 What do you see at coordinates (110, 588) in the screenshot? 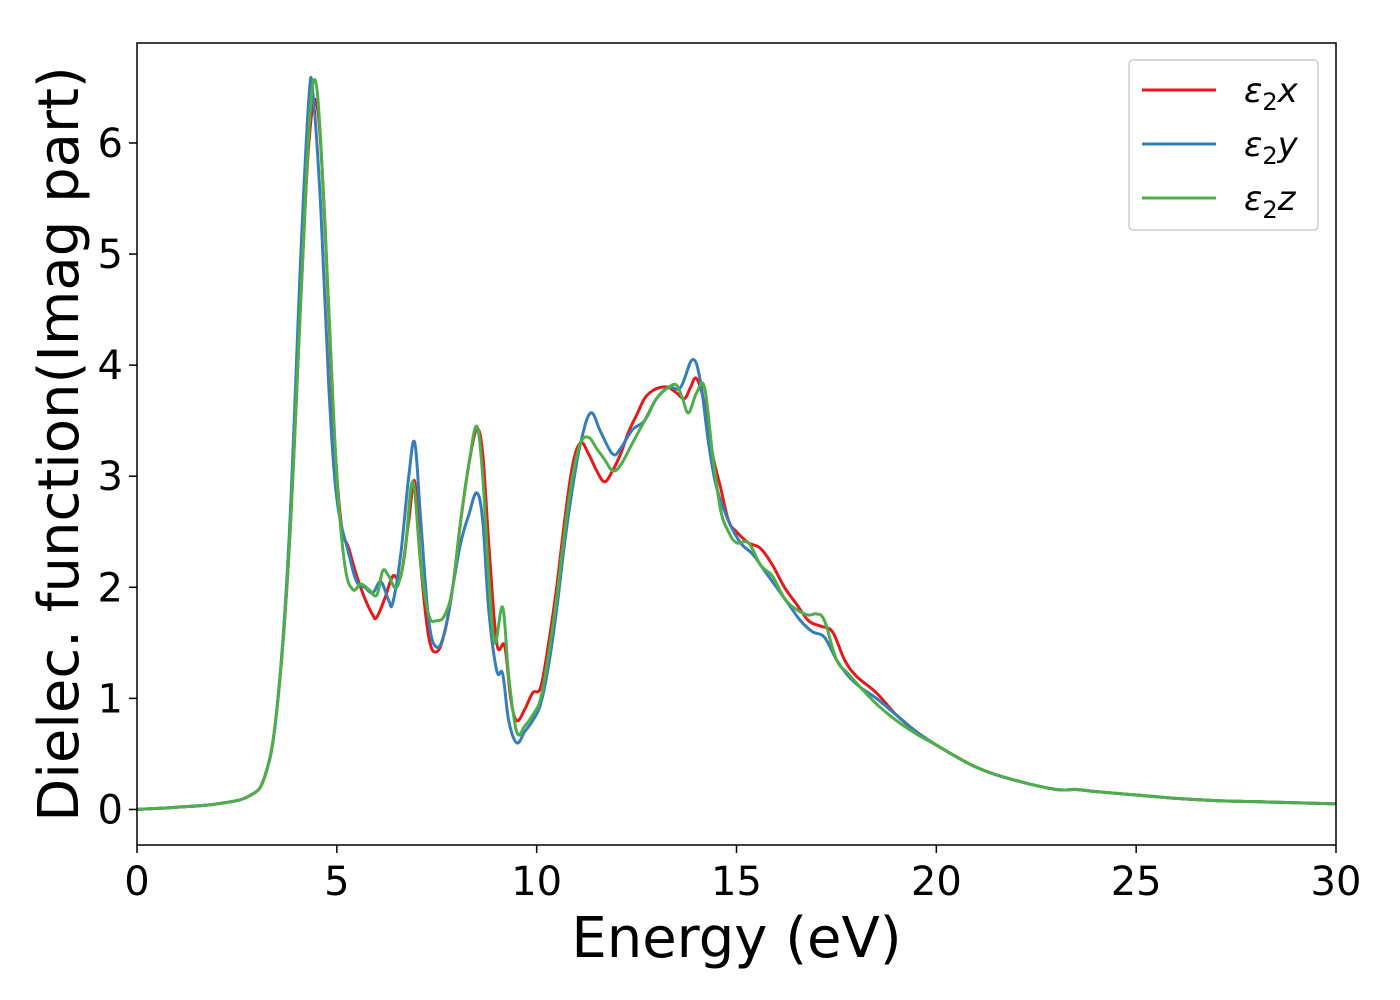
I see `y-tick-label: 2` at bounding box center [110, 588].